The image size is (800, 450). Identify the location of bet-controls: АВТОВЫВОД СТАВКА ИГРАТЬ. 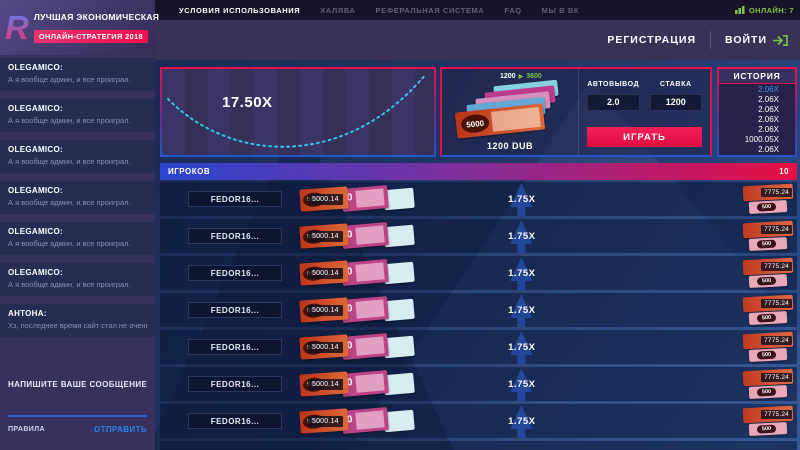
(644, 112).